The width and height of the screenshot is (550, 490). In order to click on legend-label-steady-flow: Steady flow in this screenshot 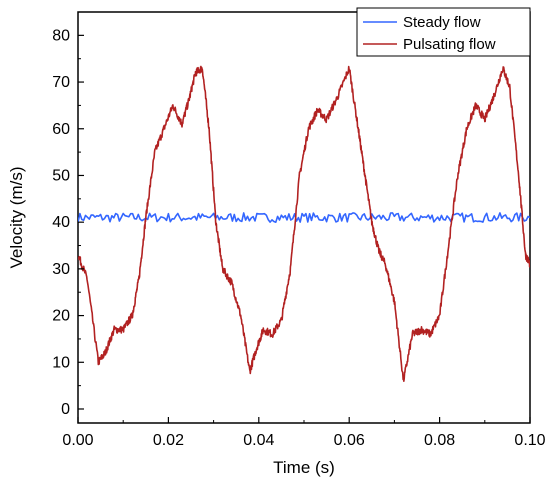, I will do `click(442, 22)`.